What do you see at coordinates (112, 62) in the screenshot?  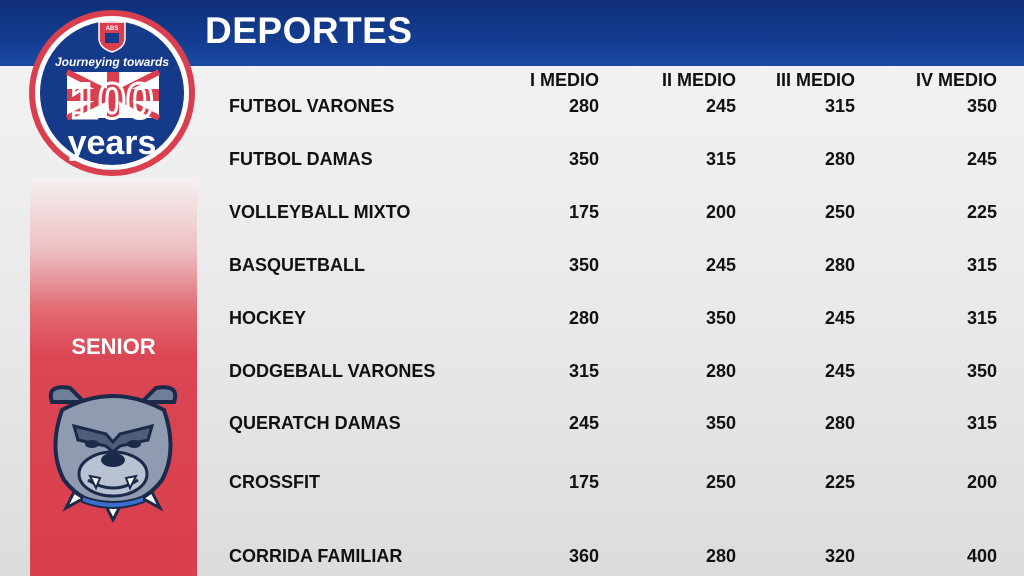 I see `logo-top-text: Journeying towards` at bounding box center [112, 62].